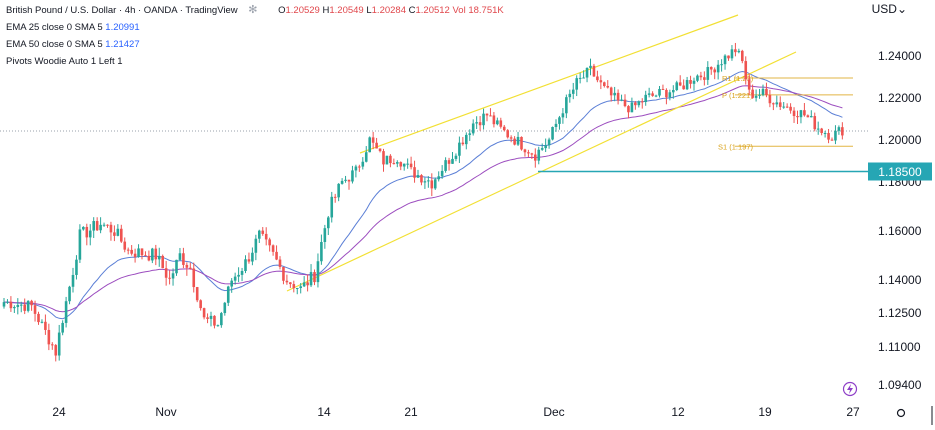 The width and height of the screenshot is (935, 430). I want to click on legend-ema50-row: EMA 50 close 0 SMA 5 1.21427, so click(255, 44).